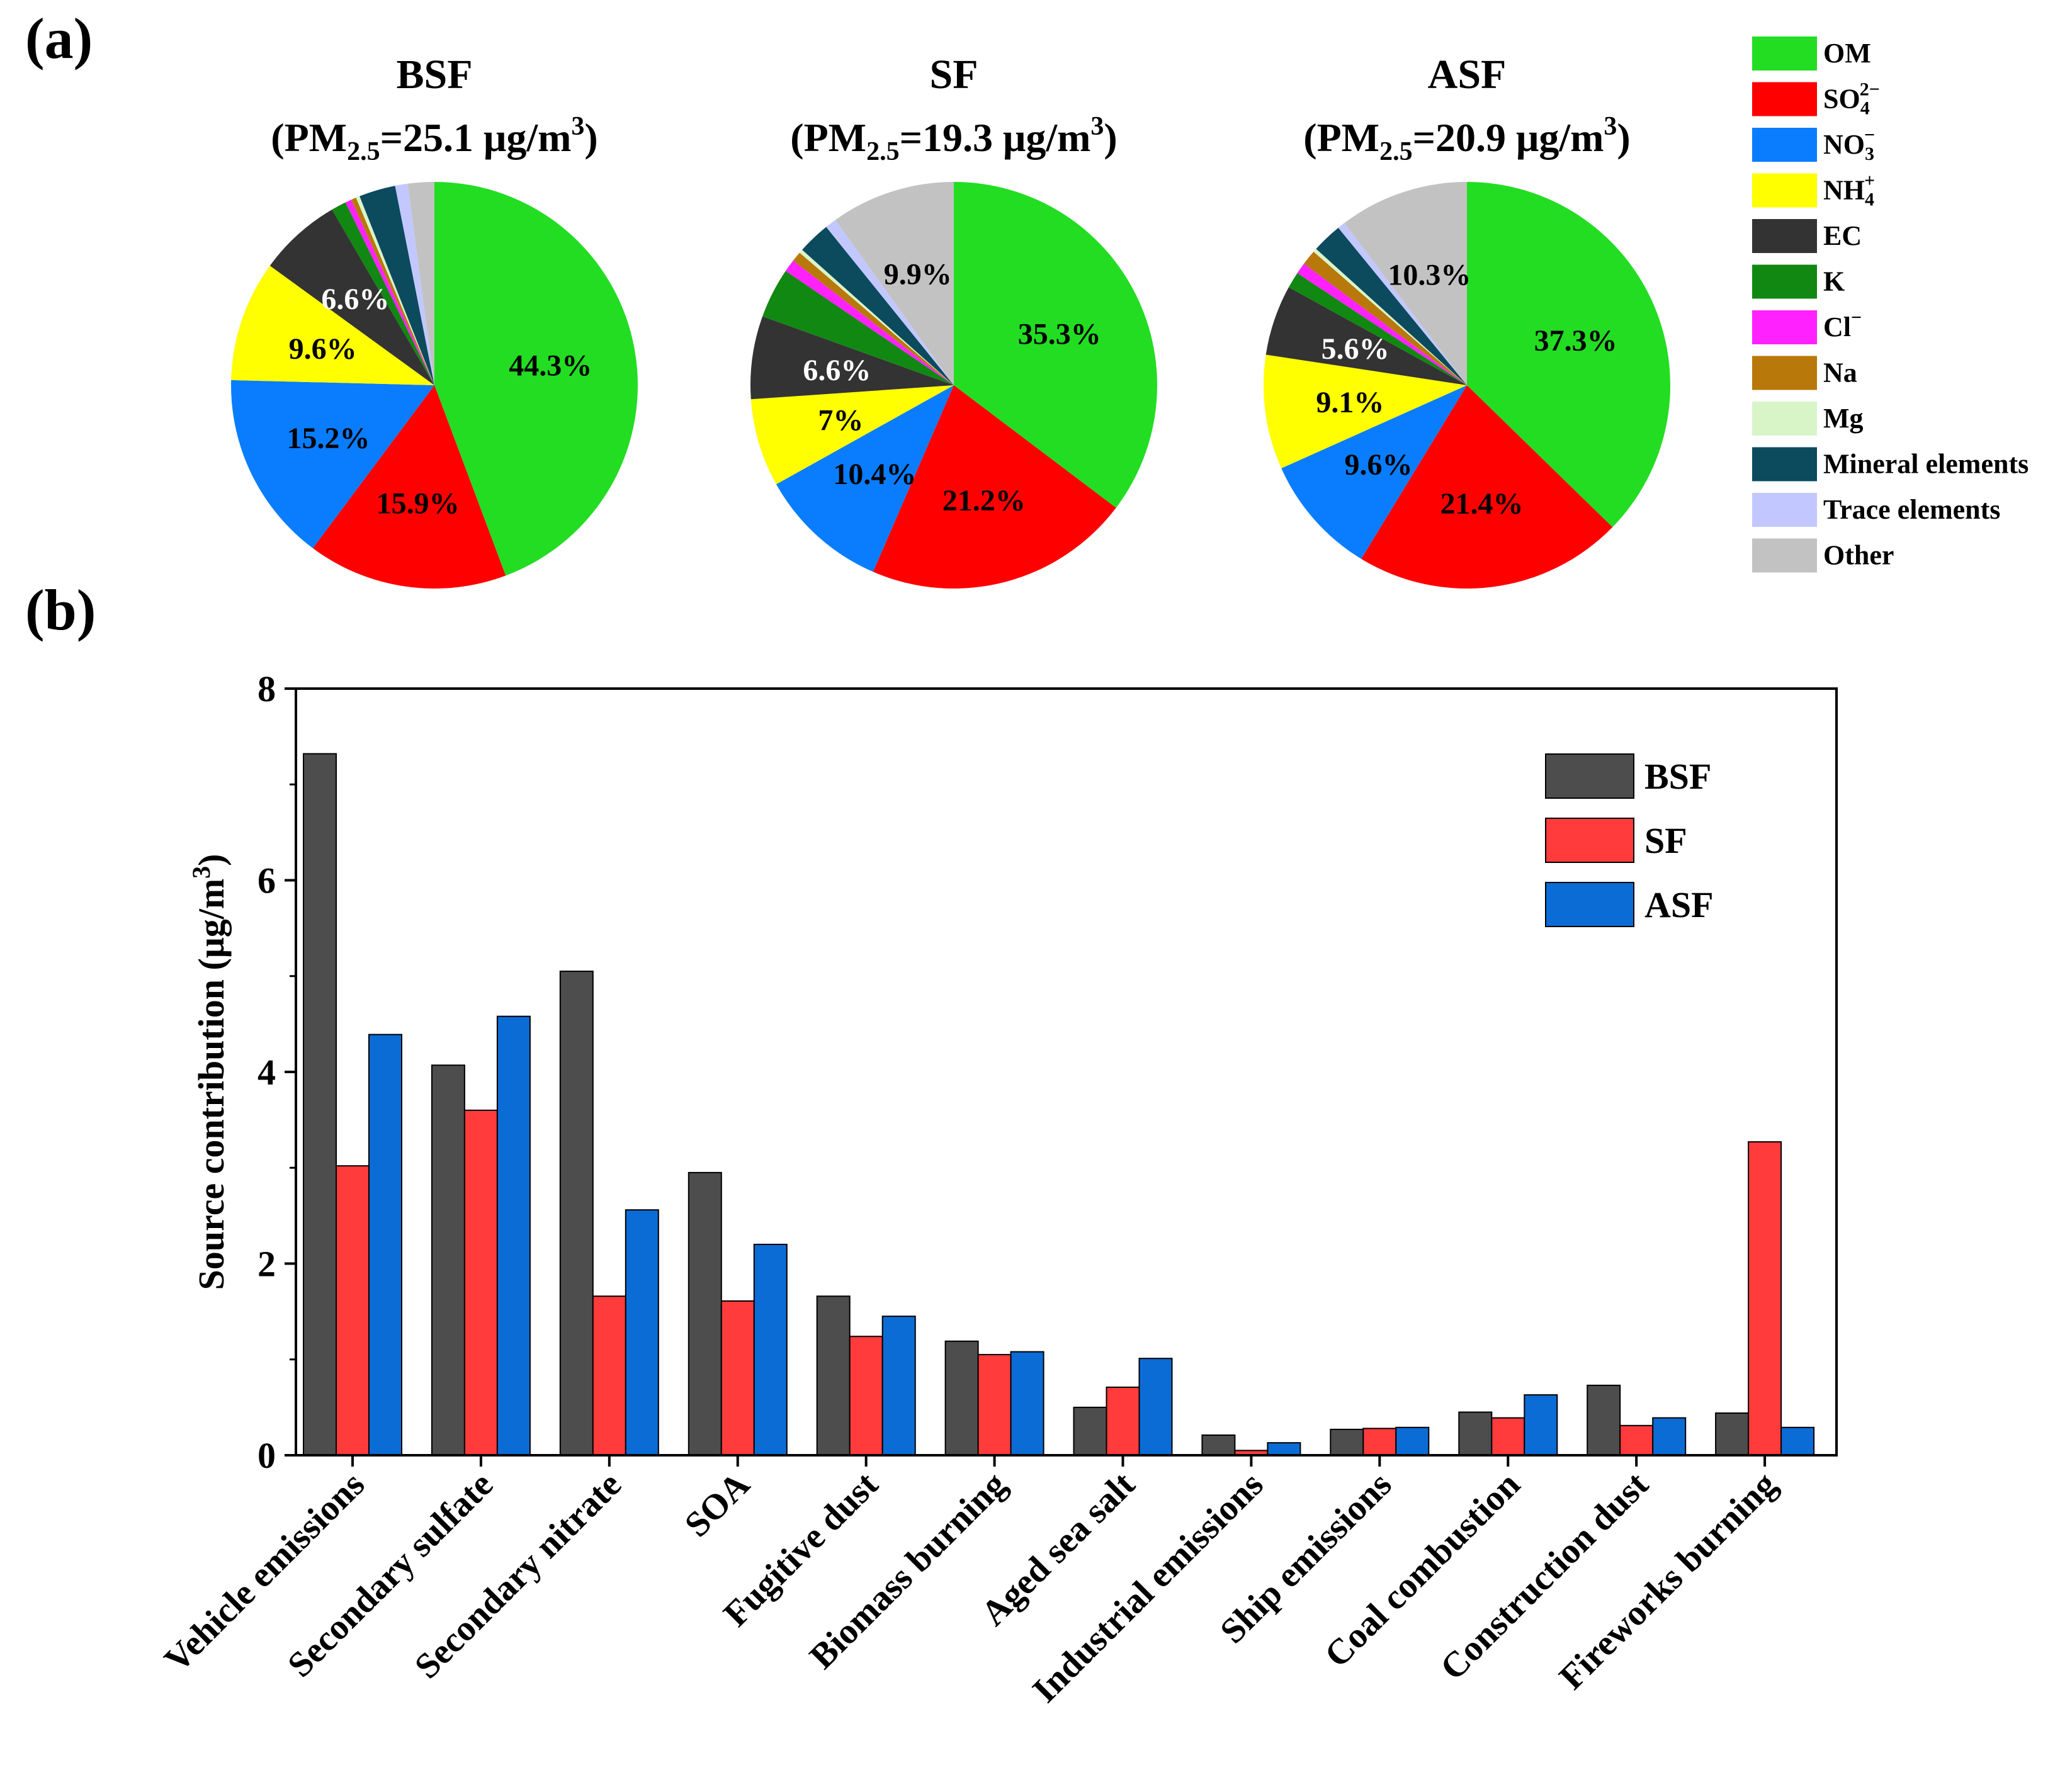  What do you see at coordinates (1926, 464) in the screenshot?
I see `legend-label: Mineral elements` at bounding box center [1926, 464].